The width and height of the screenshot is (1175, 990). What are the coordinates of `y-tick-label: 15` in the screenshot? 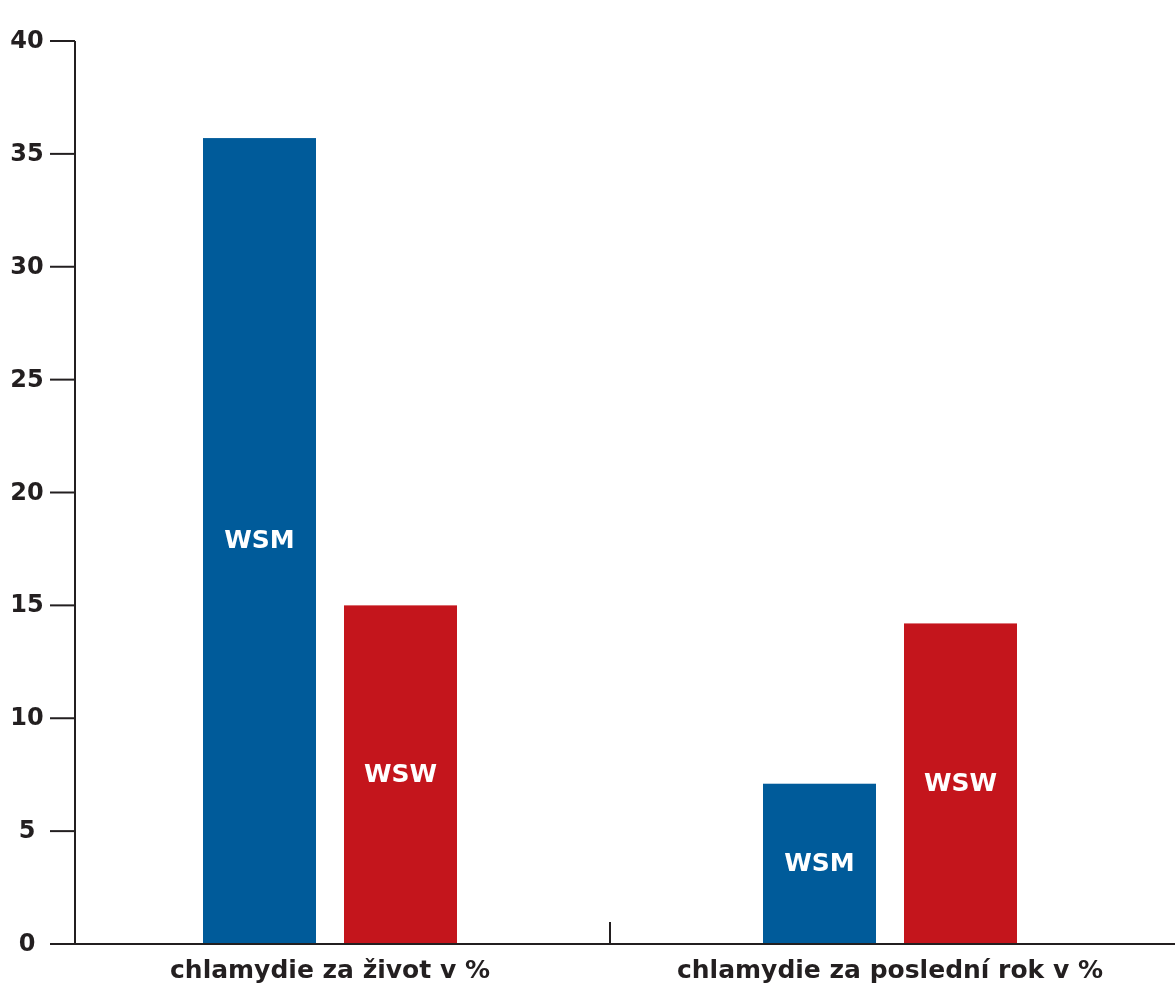 It's located at (27, 604).